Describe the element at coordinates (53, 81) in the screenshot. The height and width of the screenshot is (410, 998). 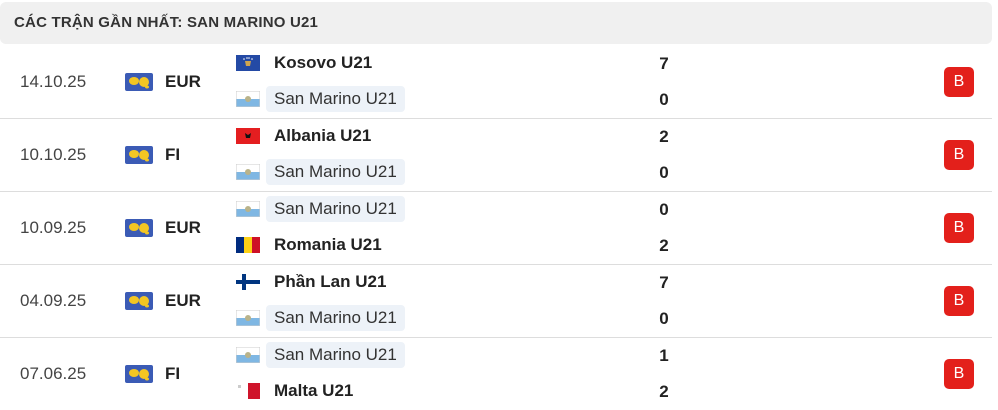
I see `match-date: 14.10.25` at that location.